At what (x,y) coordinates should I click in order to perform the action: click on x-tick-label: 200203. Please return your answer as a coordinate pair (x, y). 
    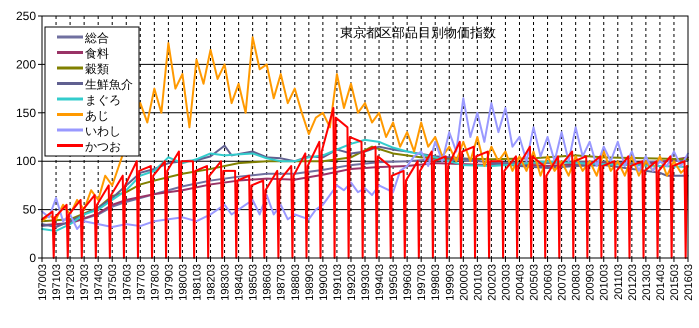
    Looking at the image, I should click on (492, 282).